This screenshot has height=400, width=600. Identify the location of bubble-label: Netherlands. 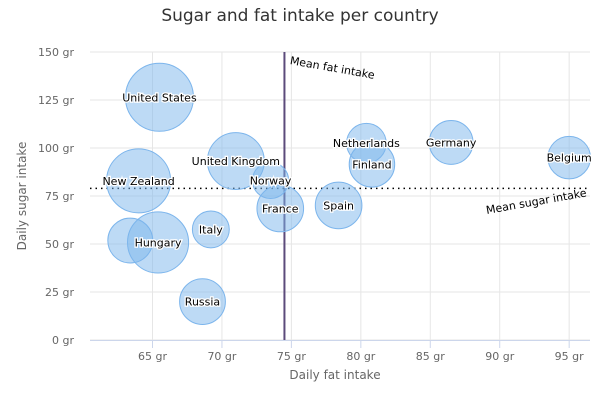
(366, 143).